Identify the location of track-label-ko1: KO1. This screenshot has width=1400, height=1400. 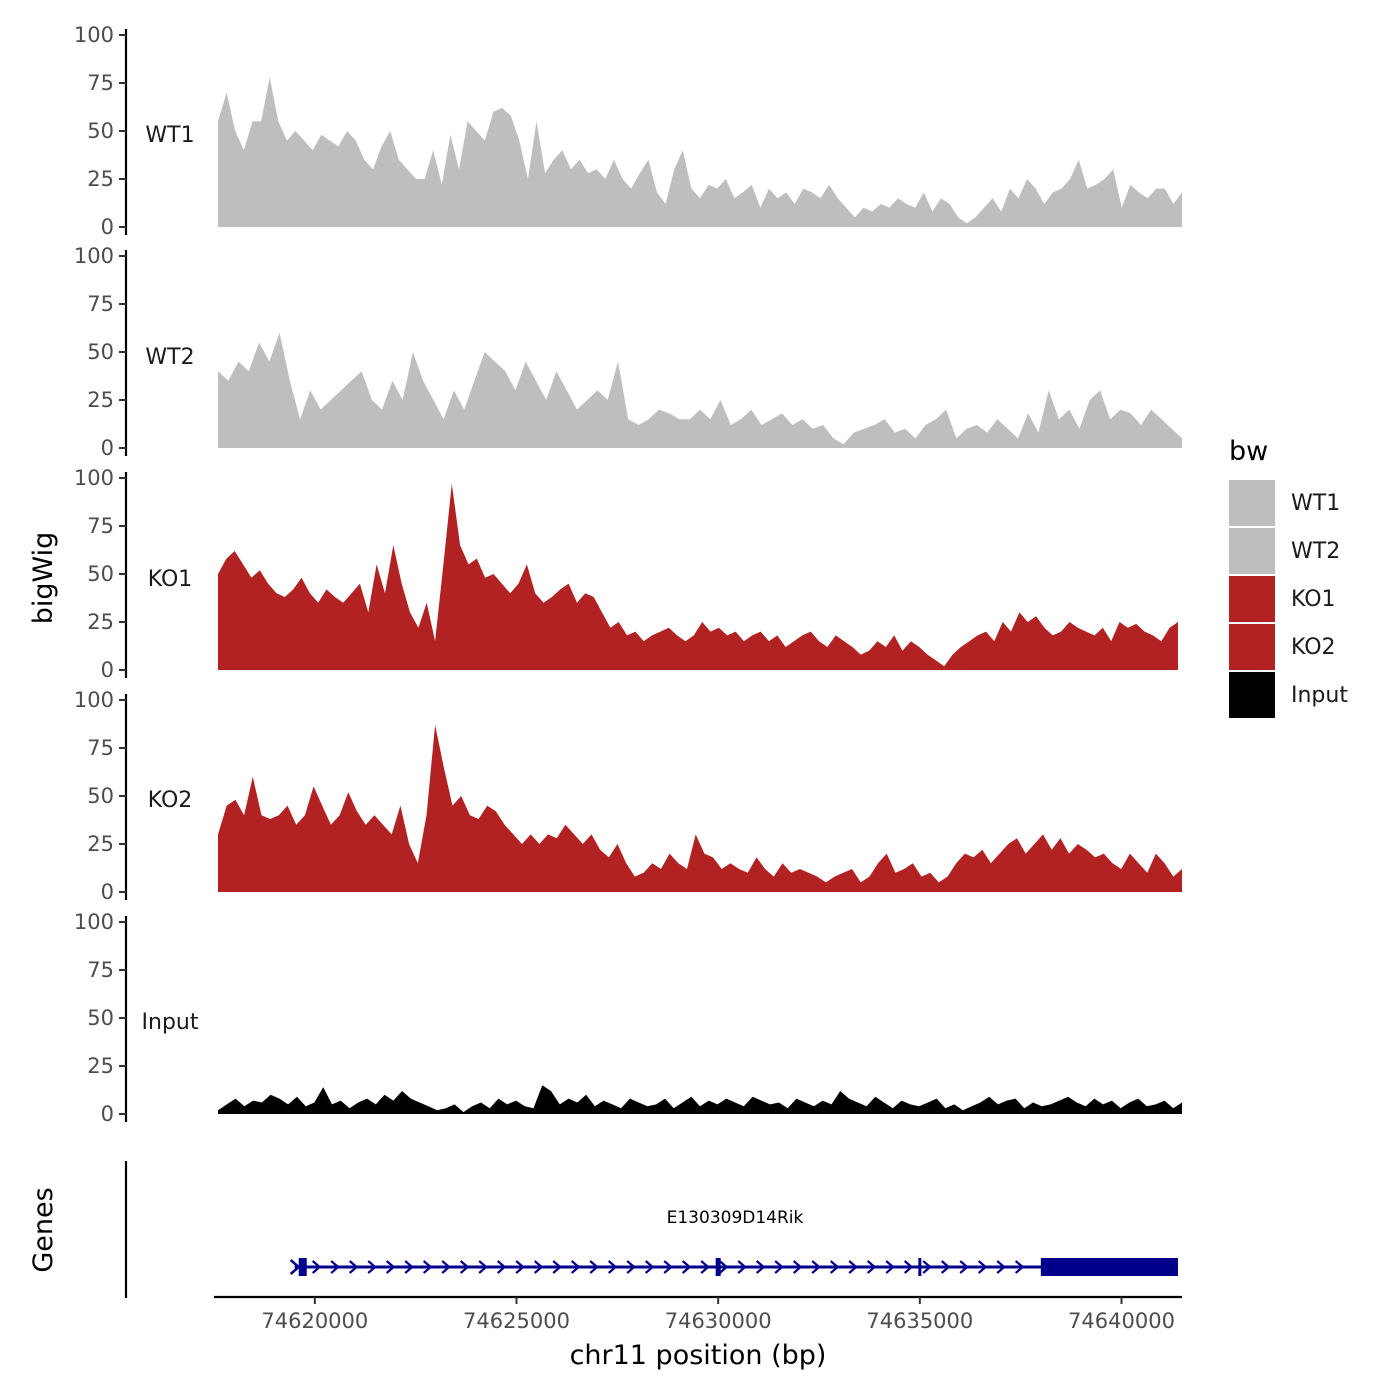
(170, 579).